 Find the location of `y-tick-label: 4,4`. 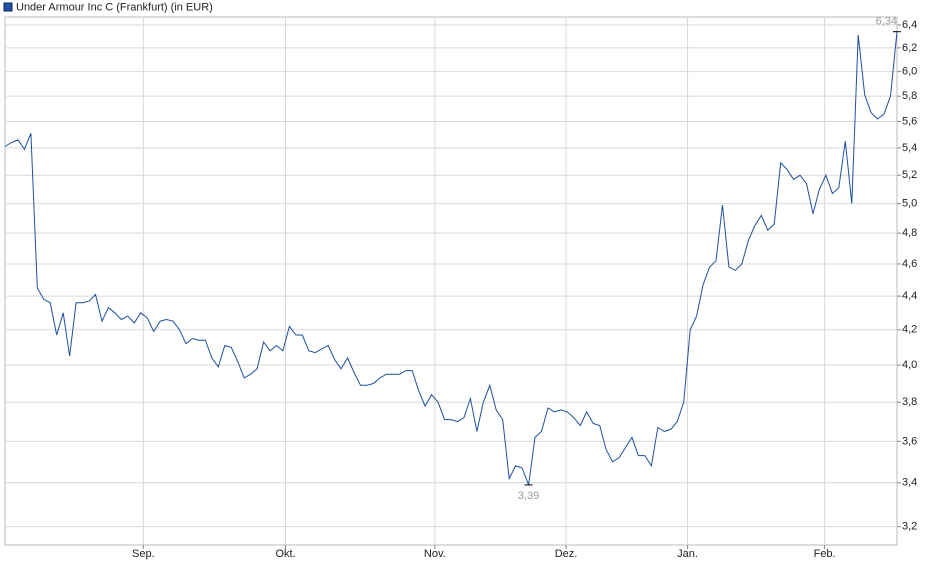

y-tick-label: 4,4 is located at coordinates (909, 296).